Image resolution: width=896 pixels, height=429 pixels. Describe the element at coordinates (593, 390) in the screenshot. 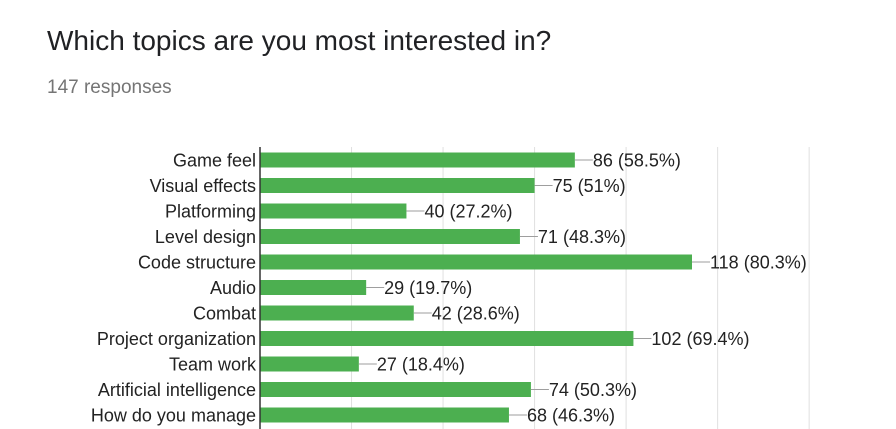

I see `data-label: 74 (50.3%)` at that location.